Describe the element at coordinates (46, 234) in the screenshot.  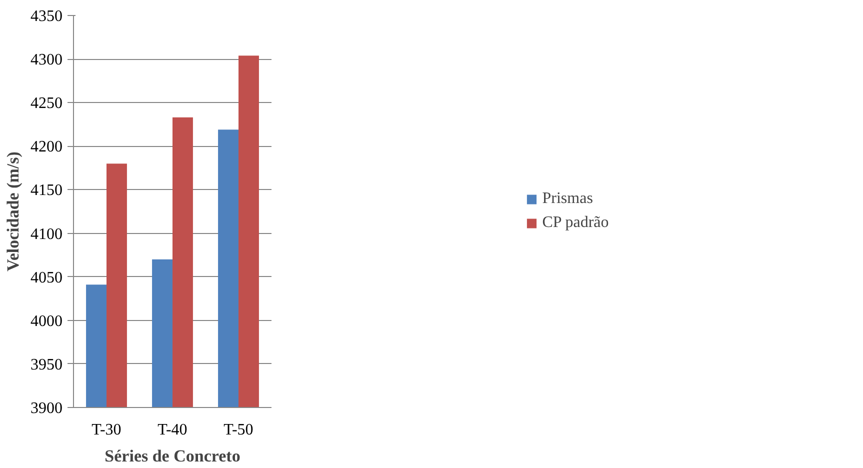
I see `y-tick-label: 4100` at that location.